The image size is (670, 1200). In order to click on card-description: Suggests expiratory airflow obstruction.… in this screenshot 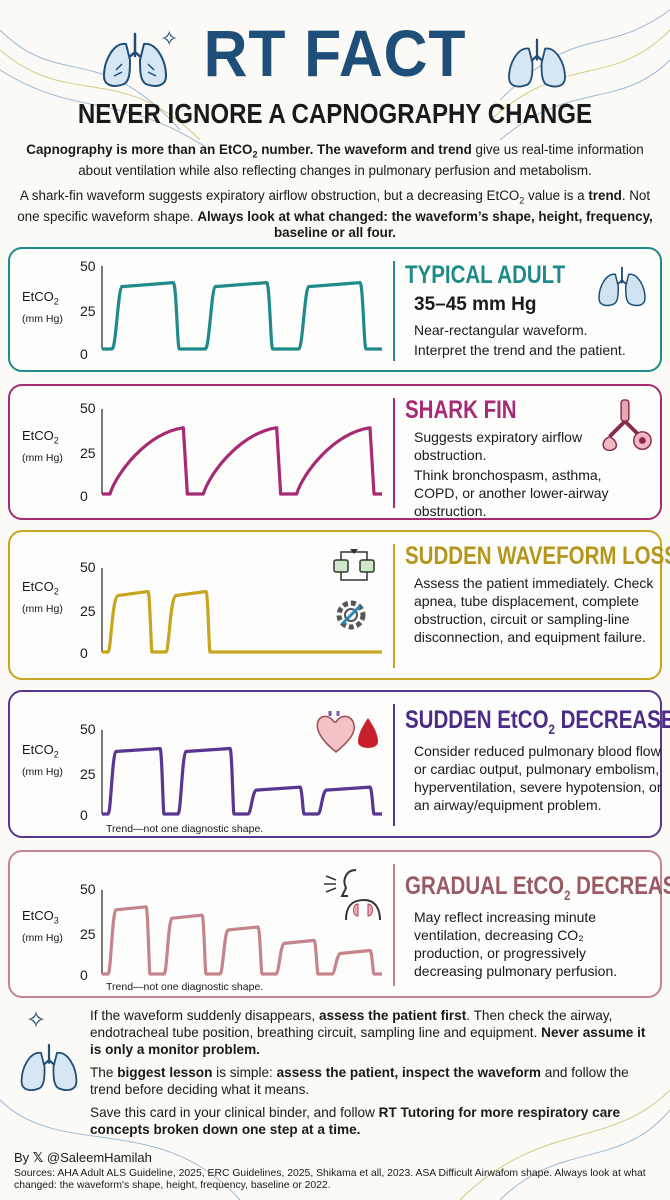, I will do `click(511, 474)`.